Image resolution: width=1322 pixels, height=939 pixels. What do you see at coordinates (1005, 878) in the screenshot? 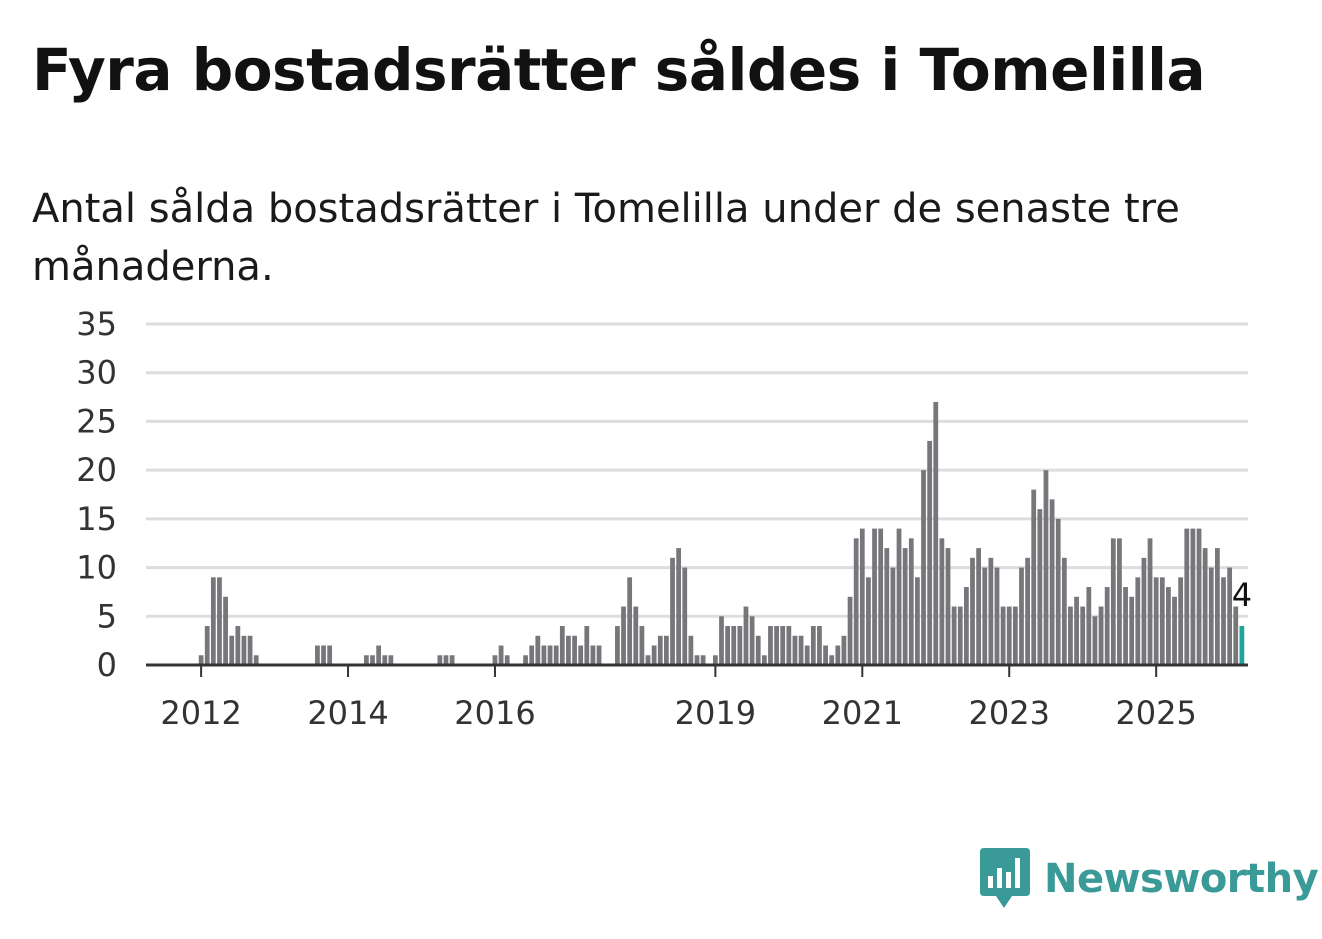
I see `newsworthy-chart-bubble-icon` at bounding box center [1005, 878].